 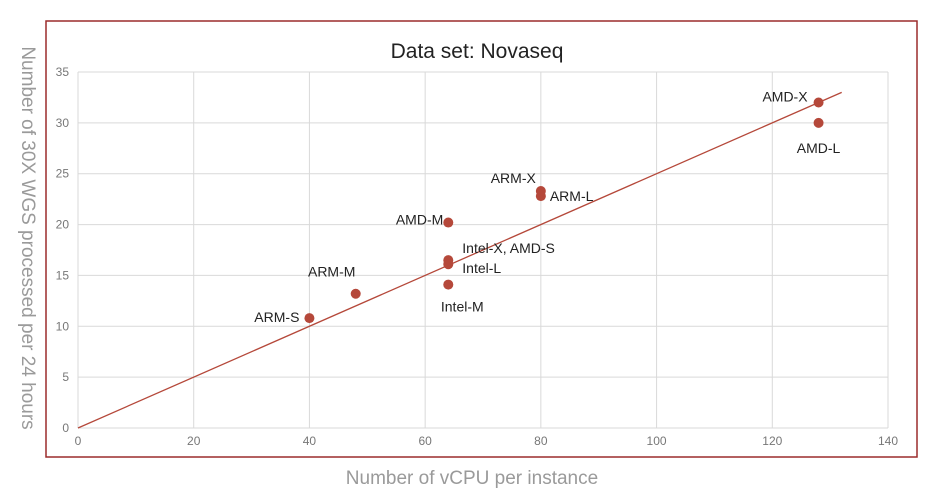 What do you see at coordinates (63, 174) in the screenshot?
I see `y-tick-label: 25` at bounding box center [63, 174].